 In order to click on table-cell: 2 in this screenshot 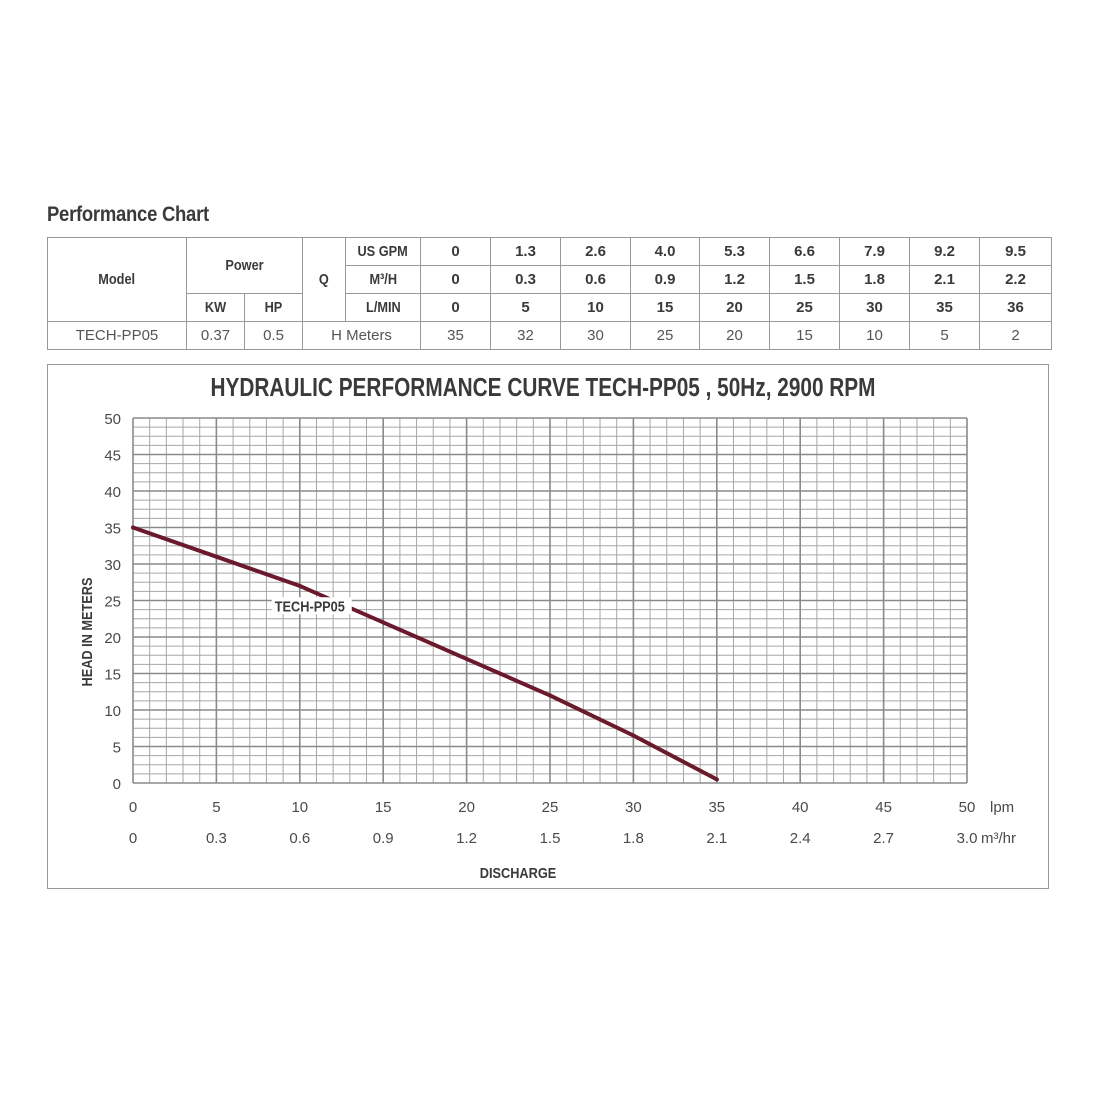, I will do `click(1016, 335)`.